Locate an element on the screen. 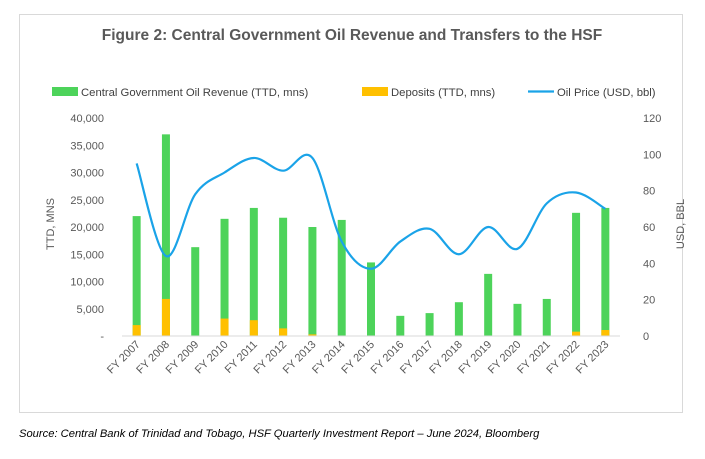  y-tick-label: 15,000 is located at coordinates (87, 255).